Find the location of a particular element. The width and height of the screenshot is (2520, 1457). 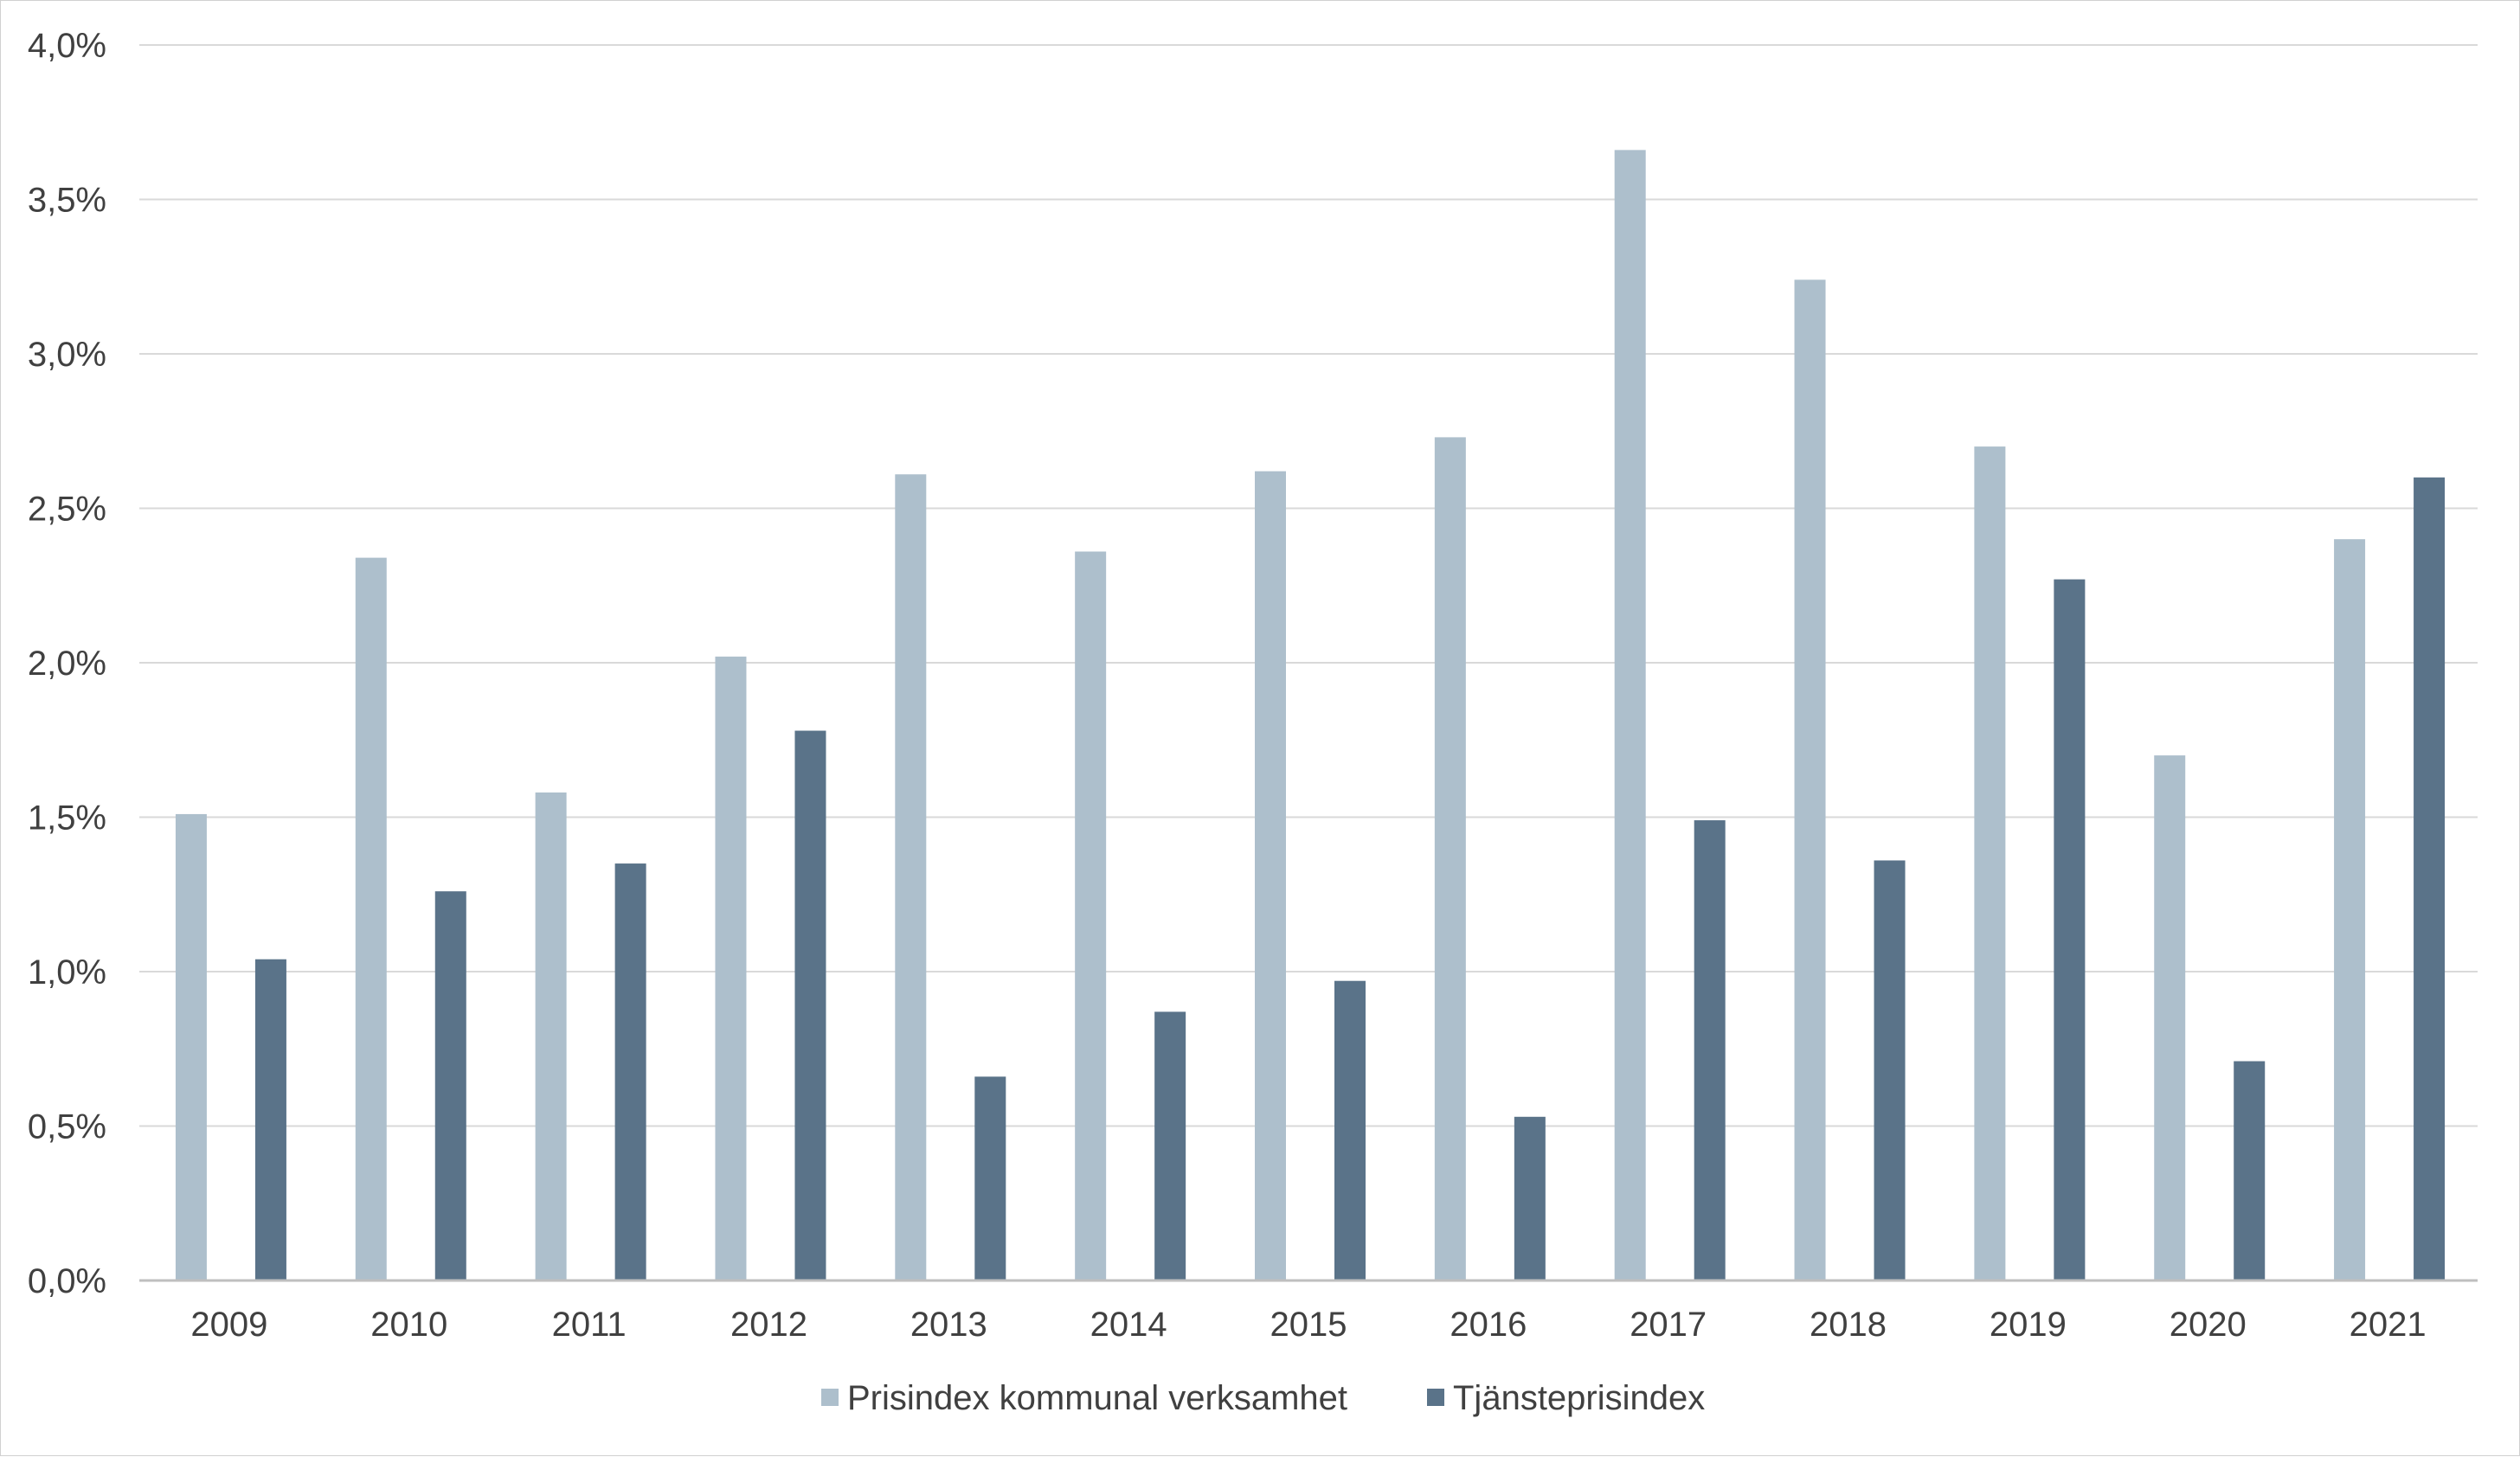

bar-prisindex-kommunal-verksamhet-2020 is located at coordinates (2170, 1017).